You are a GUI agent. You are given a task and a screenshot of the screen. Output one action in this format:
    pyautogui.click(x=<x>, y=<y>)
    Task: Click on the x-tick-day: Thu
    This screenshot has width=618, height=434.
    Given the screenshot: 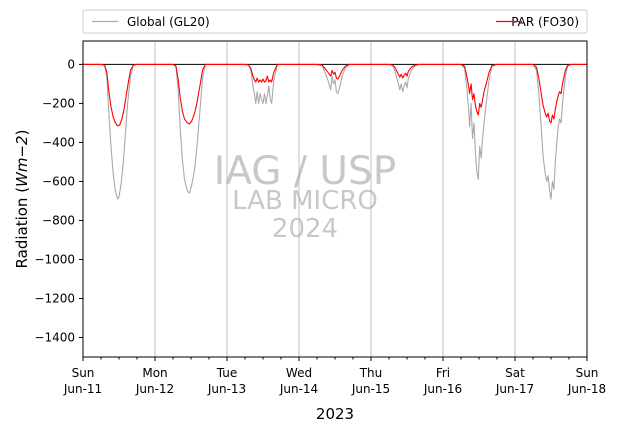 What is the action you would take?
    pyautogui.click(x=371, y=373)
    